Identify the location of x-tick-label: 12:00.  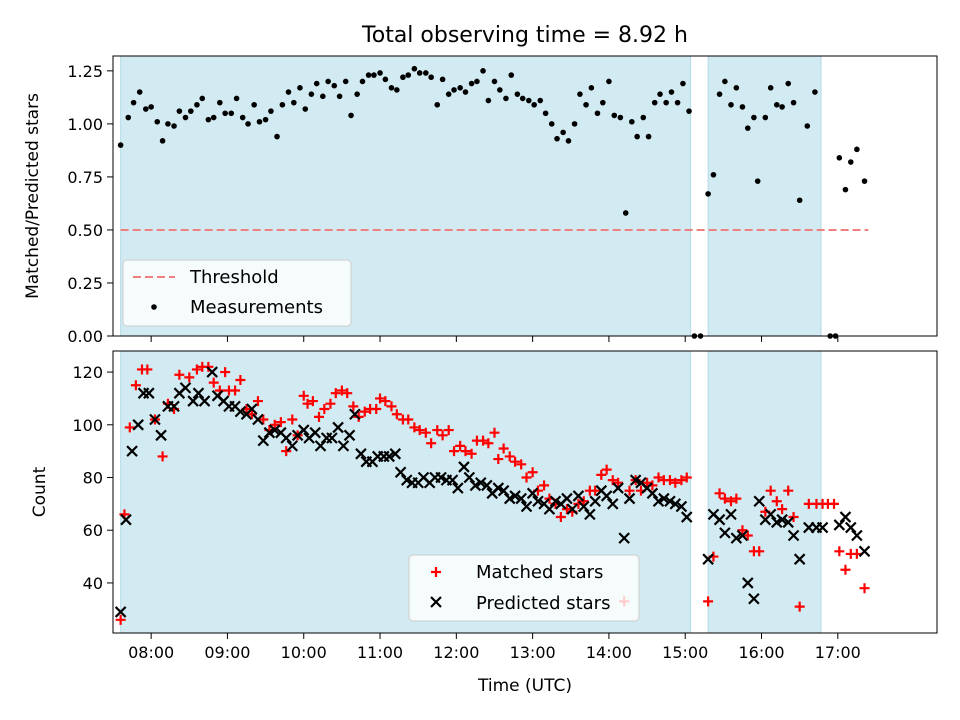
(456, 652).